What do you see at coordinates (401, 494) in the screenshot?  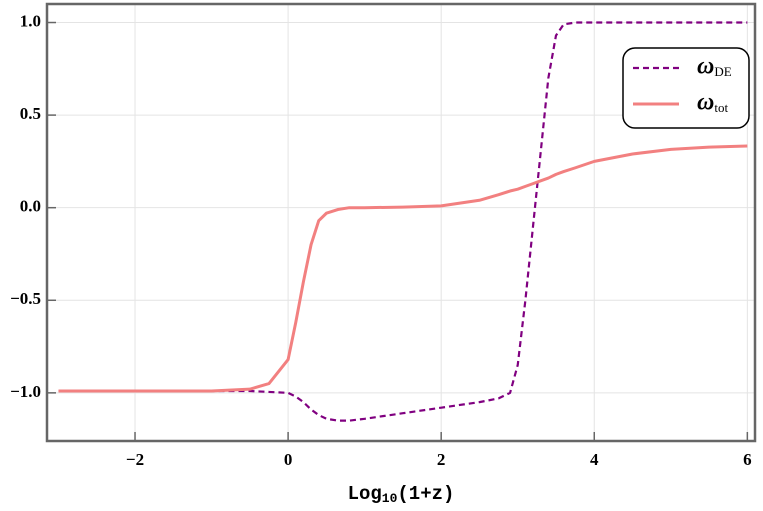 I see `x-axis-label: Log10(1+z)` at bounding box center [401, 494].